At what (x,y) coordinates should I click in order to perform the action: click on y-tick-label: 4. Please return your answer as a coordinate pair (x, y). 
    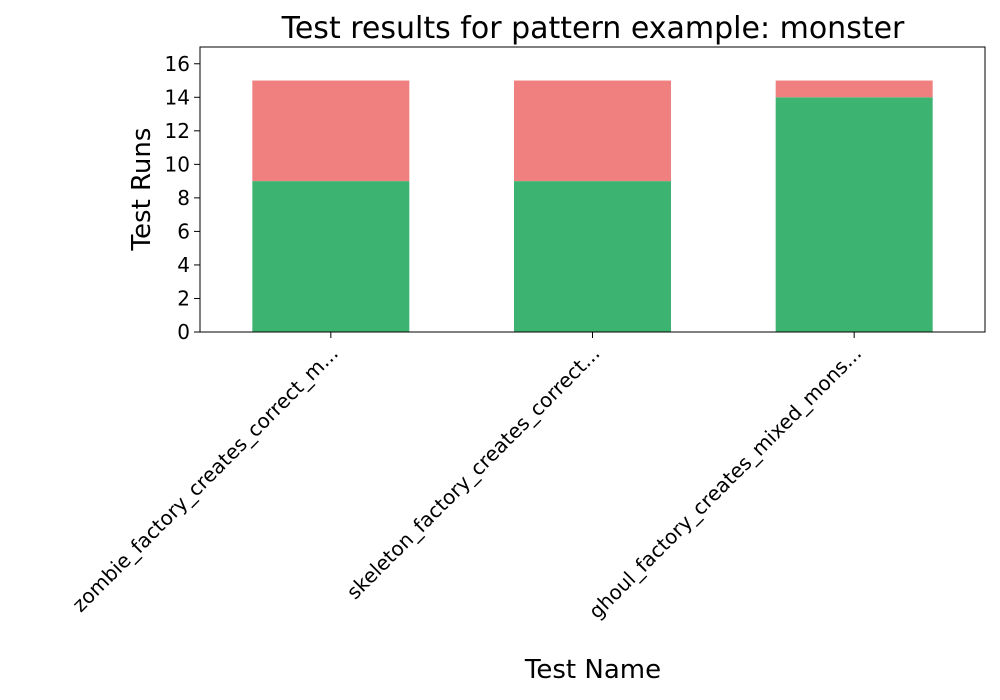
    Looking at the image, I should click on (183, 265).